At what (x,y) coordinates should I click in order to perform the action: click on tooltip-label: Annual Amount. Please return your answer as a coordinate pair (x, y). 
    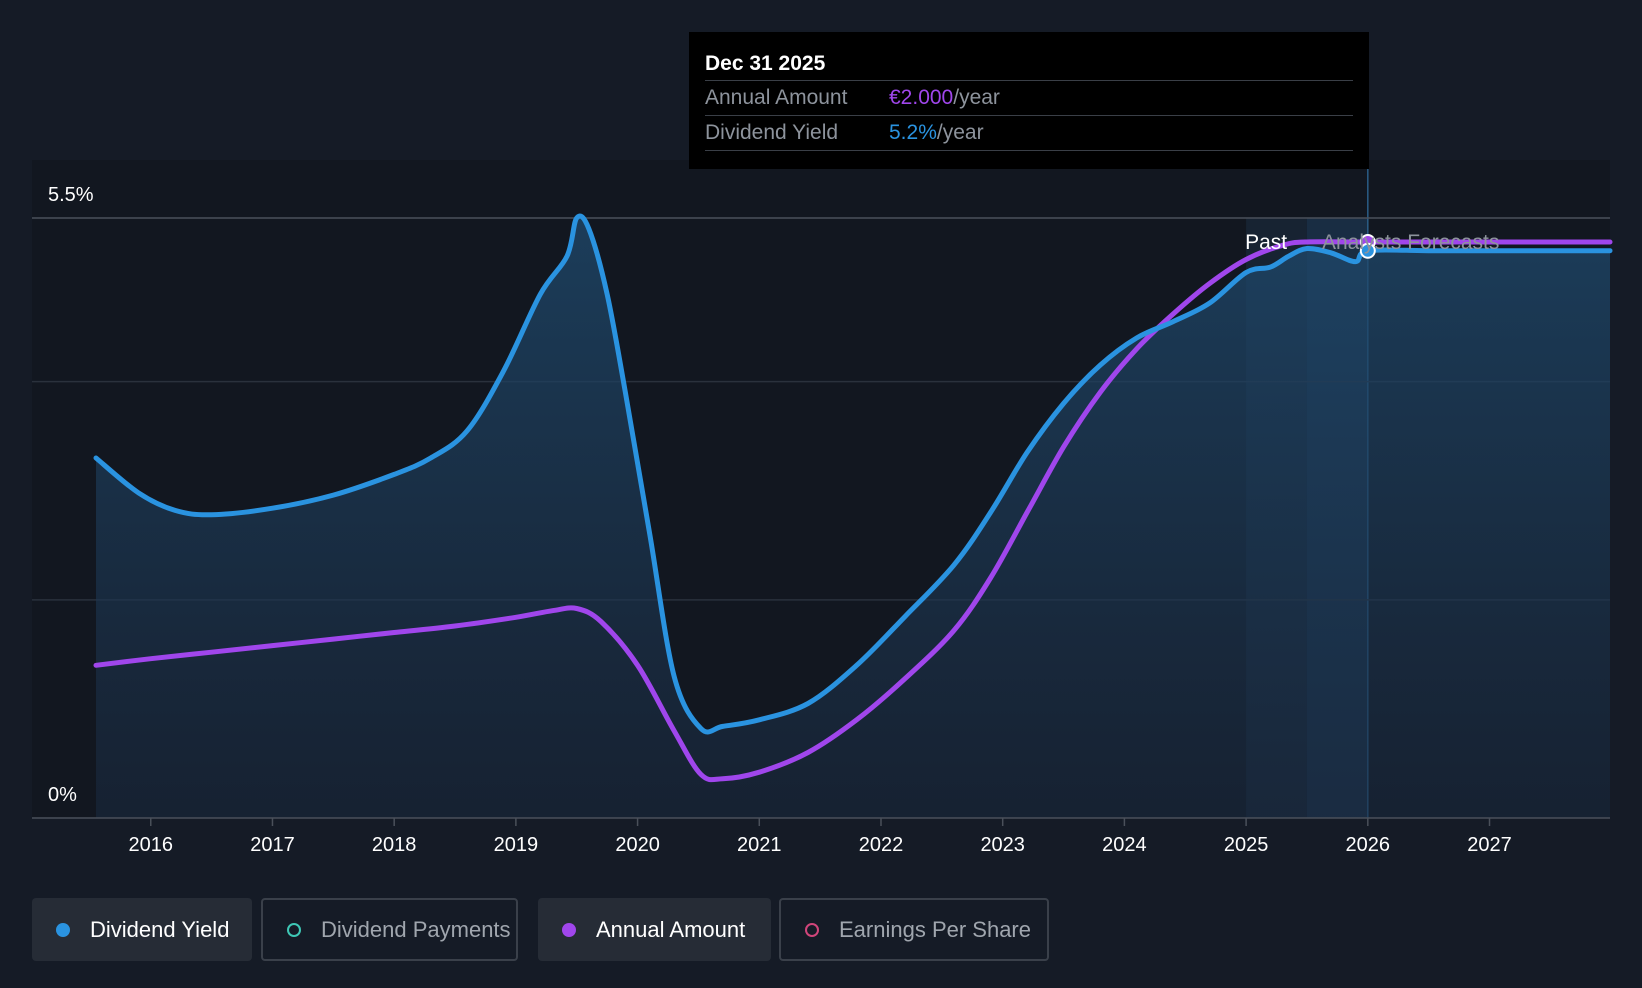
    Looking at the image, I should click on (776, 97).